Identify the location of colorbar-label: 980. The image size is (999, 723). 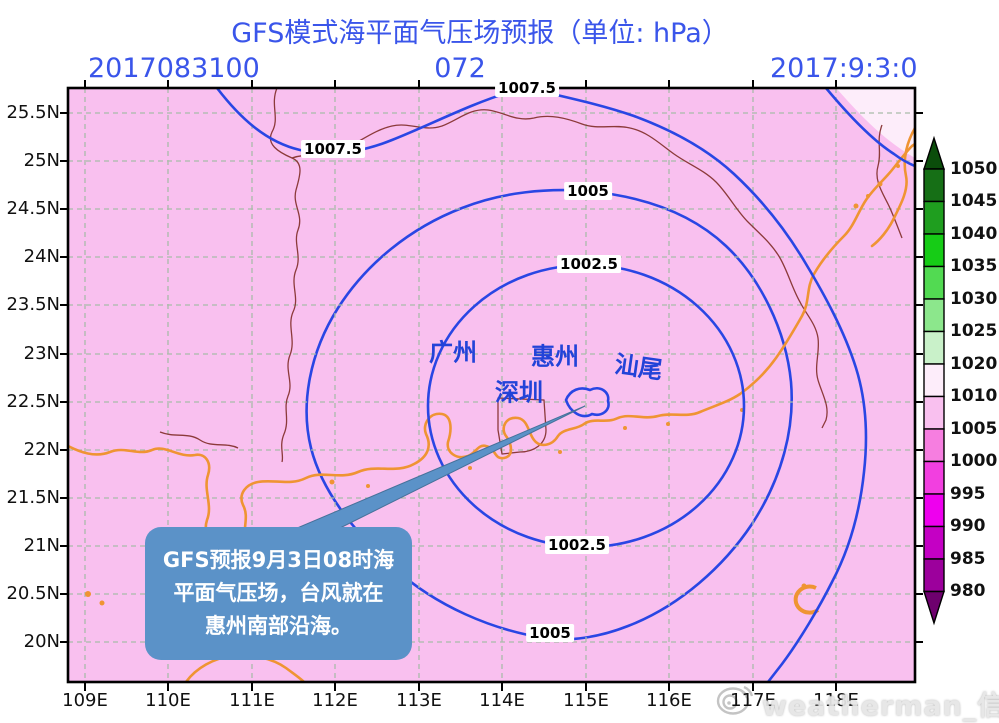
(968, 591).